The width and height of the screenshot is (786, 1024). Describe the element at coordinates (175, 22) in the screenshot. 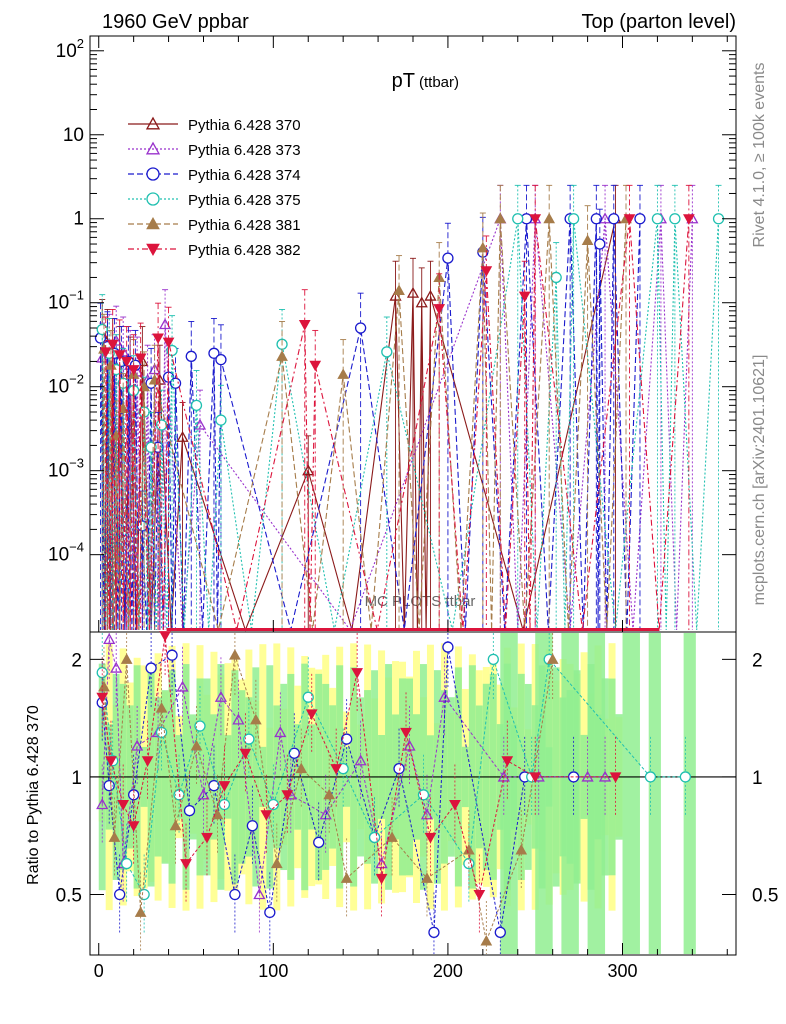

I see `energy-label: 1960 GeV ppbar` at that location.